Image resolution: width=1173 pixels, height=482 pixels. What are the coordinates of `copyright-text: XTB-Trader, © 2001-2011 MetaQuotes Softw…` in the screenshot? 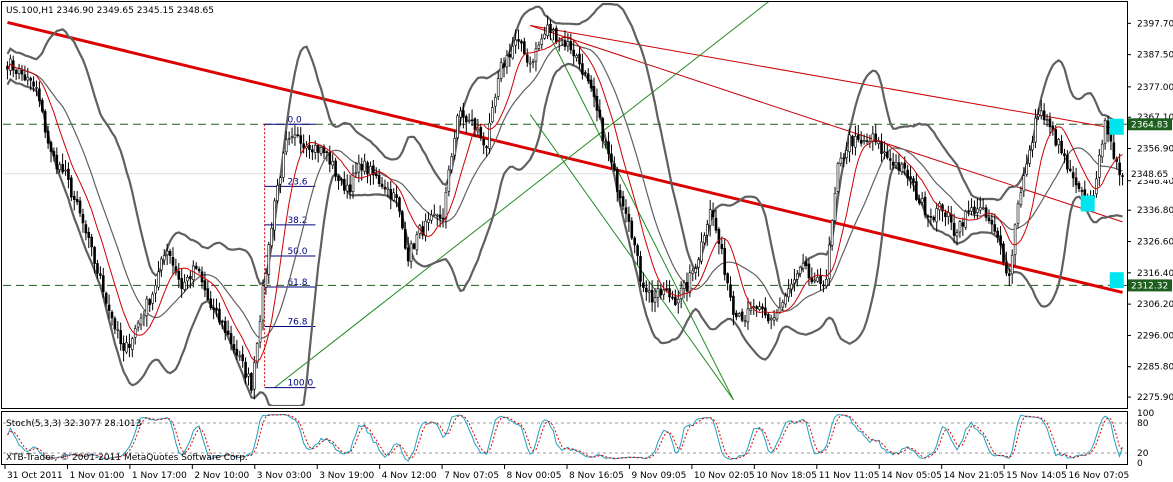 It's located at (127, 458).